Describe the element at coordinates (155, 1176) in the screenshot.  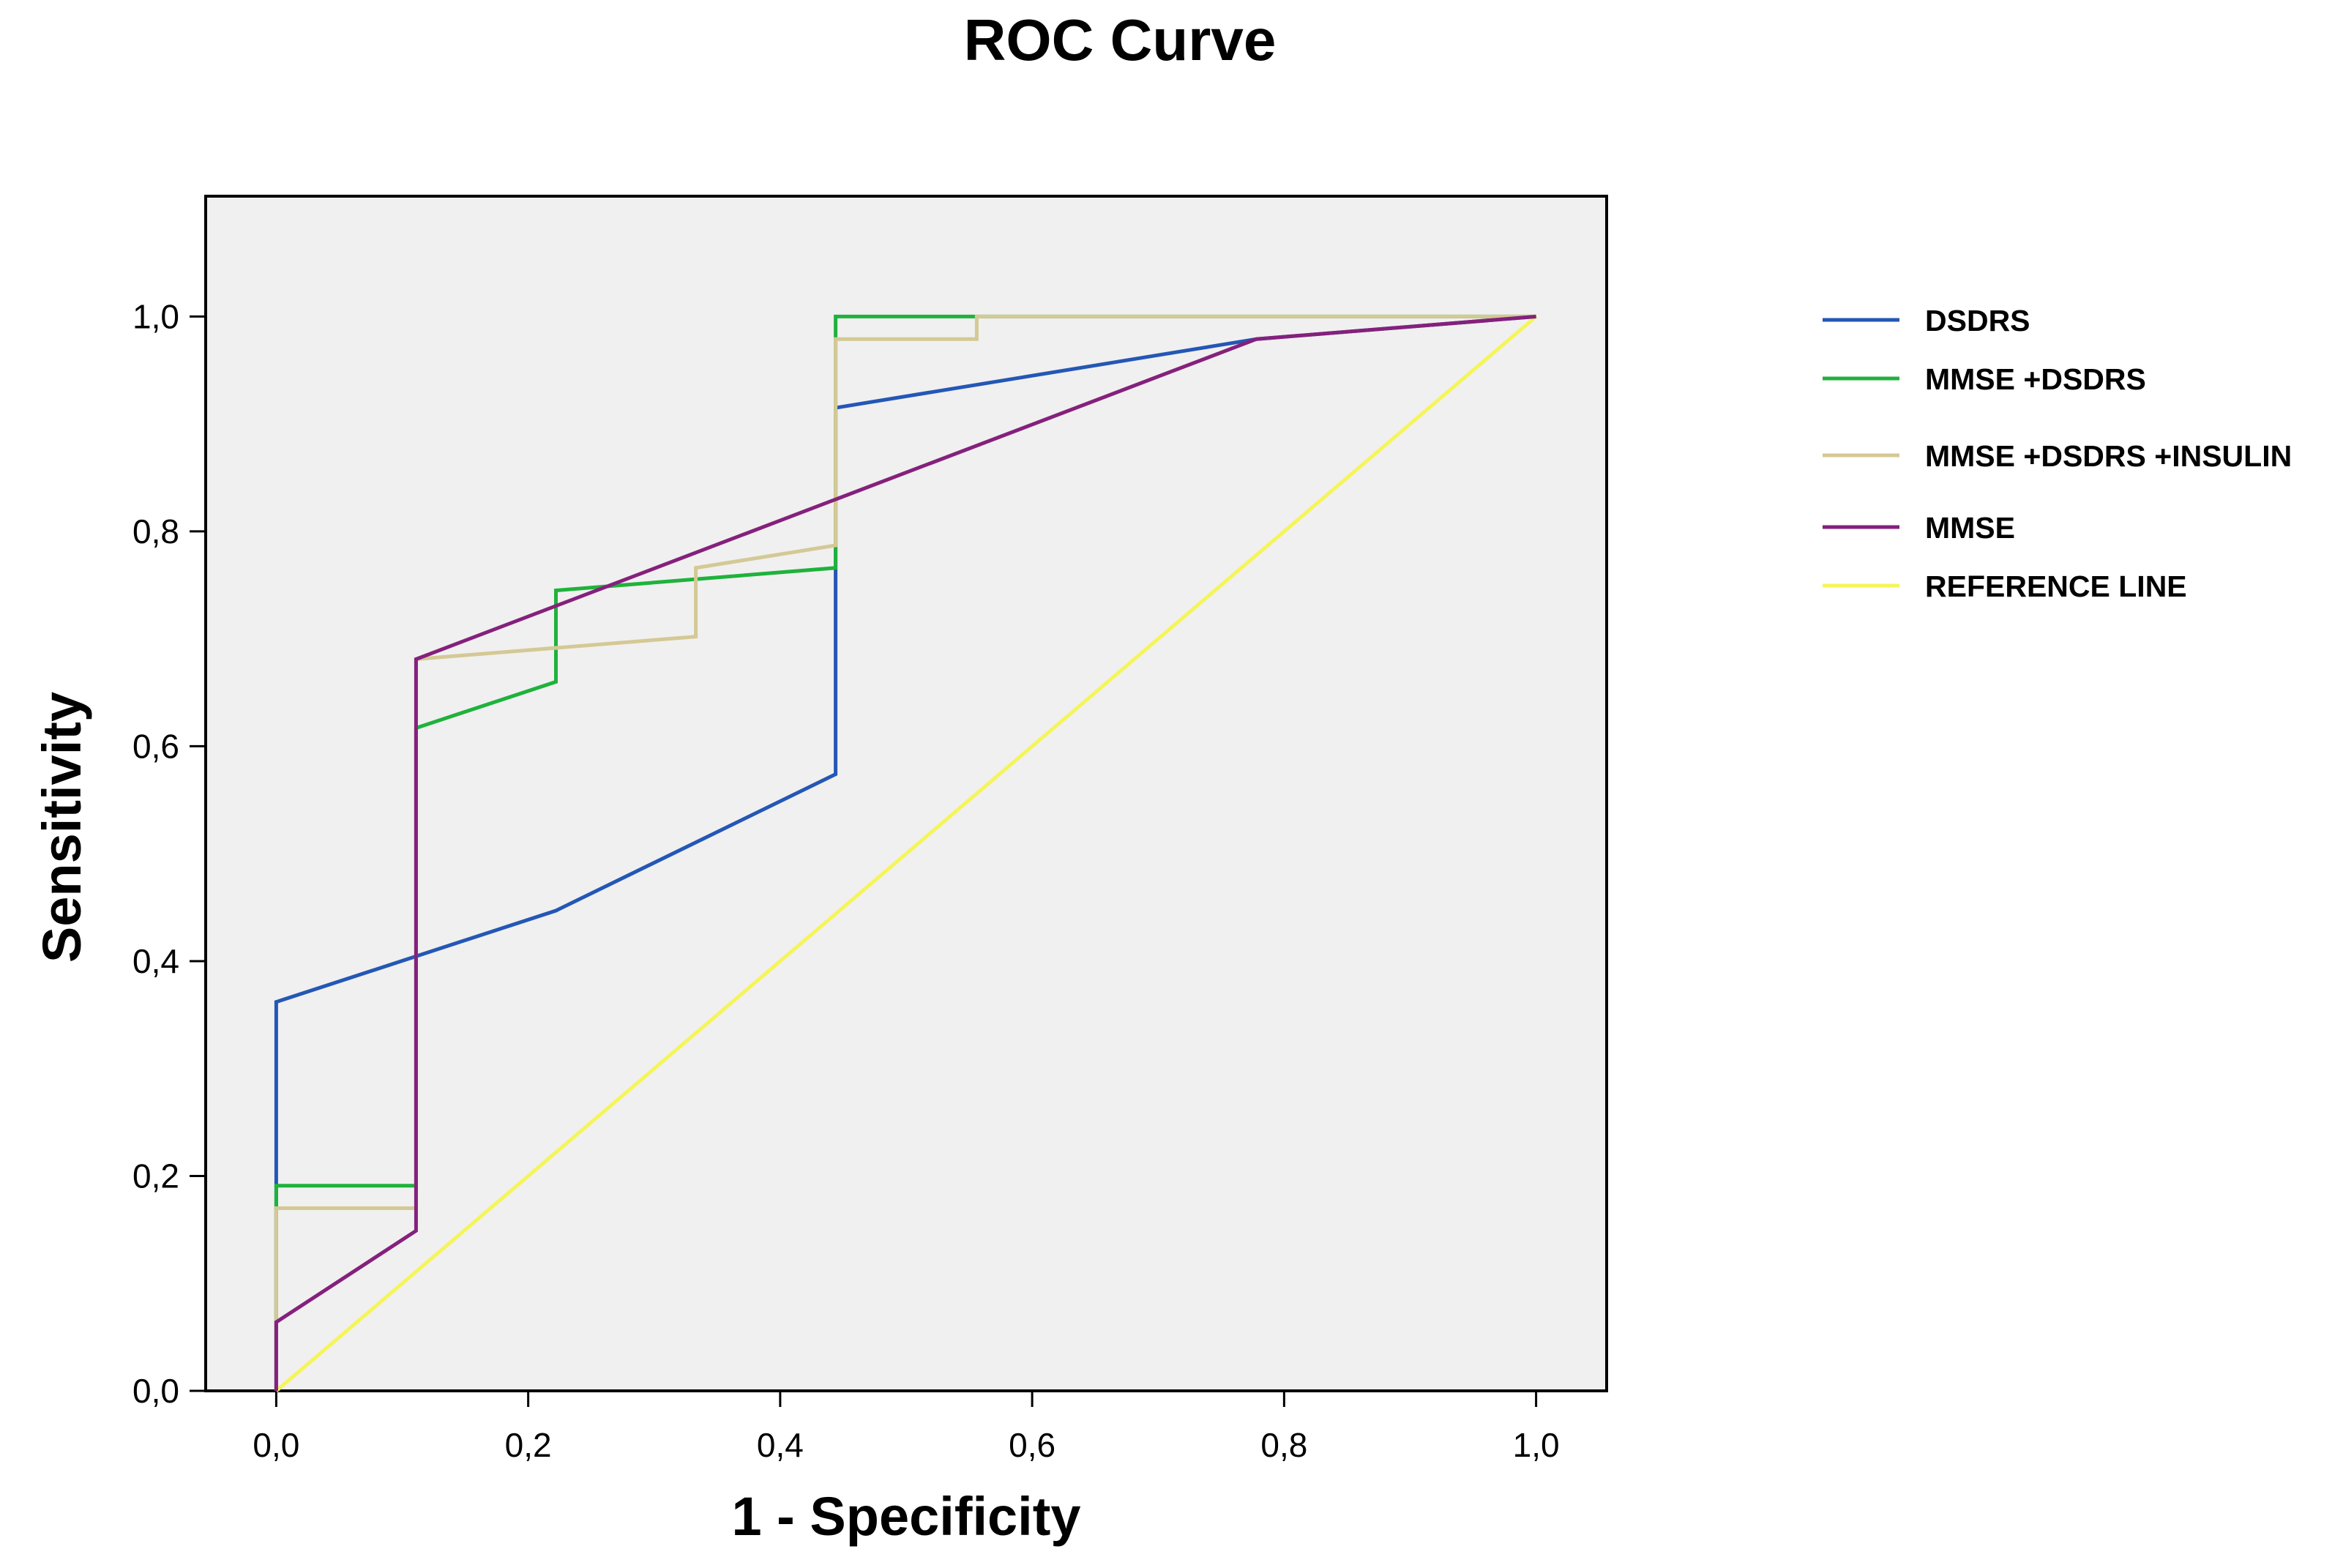
I see `y-tick-label: 0,2` at that location.